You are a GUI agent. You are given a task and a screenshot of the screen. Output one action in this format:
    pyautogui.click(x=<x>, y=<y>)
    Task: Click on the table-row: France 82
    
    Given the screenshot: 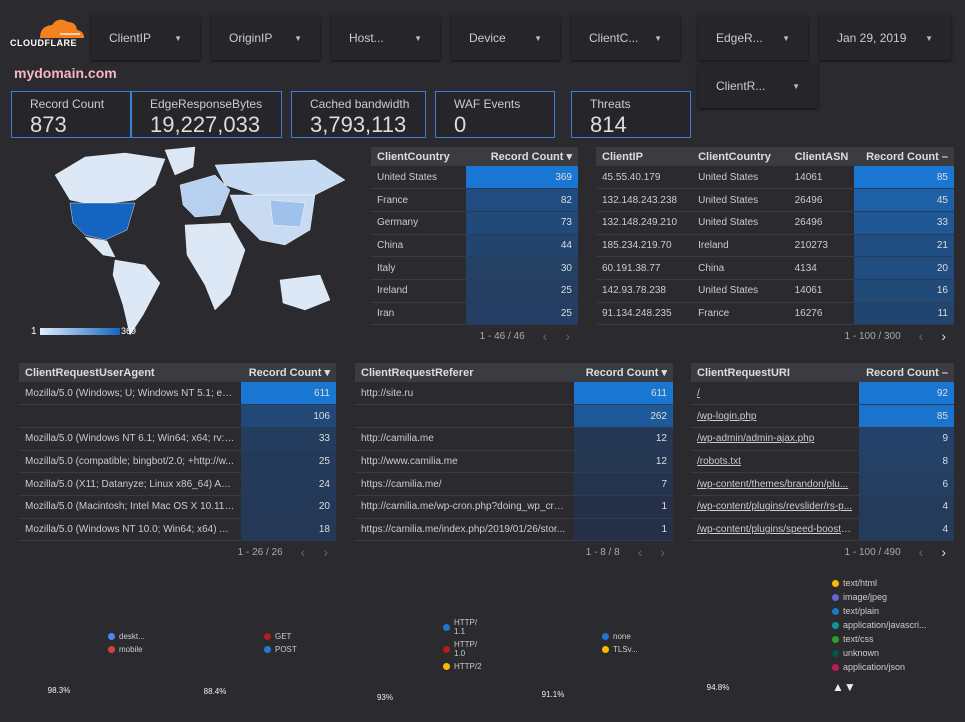 What is the action you would take?
    pyautogui.click(x=474, y=200)
    